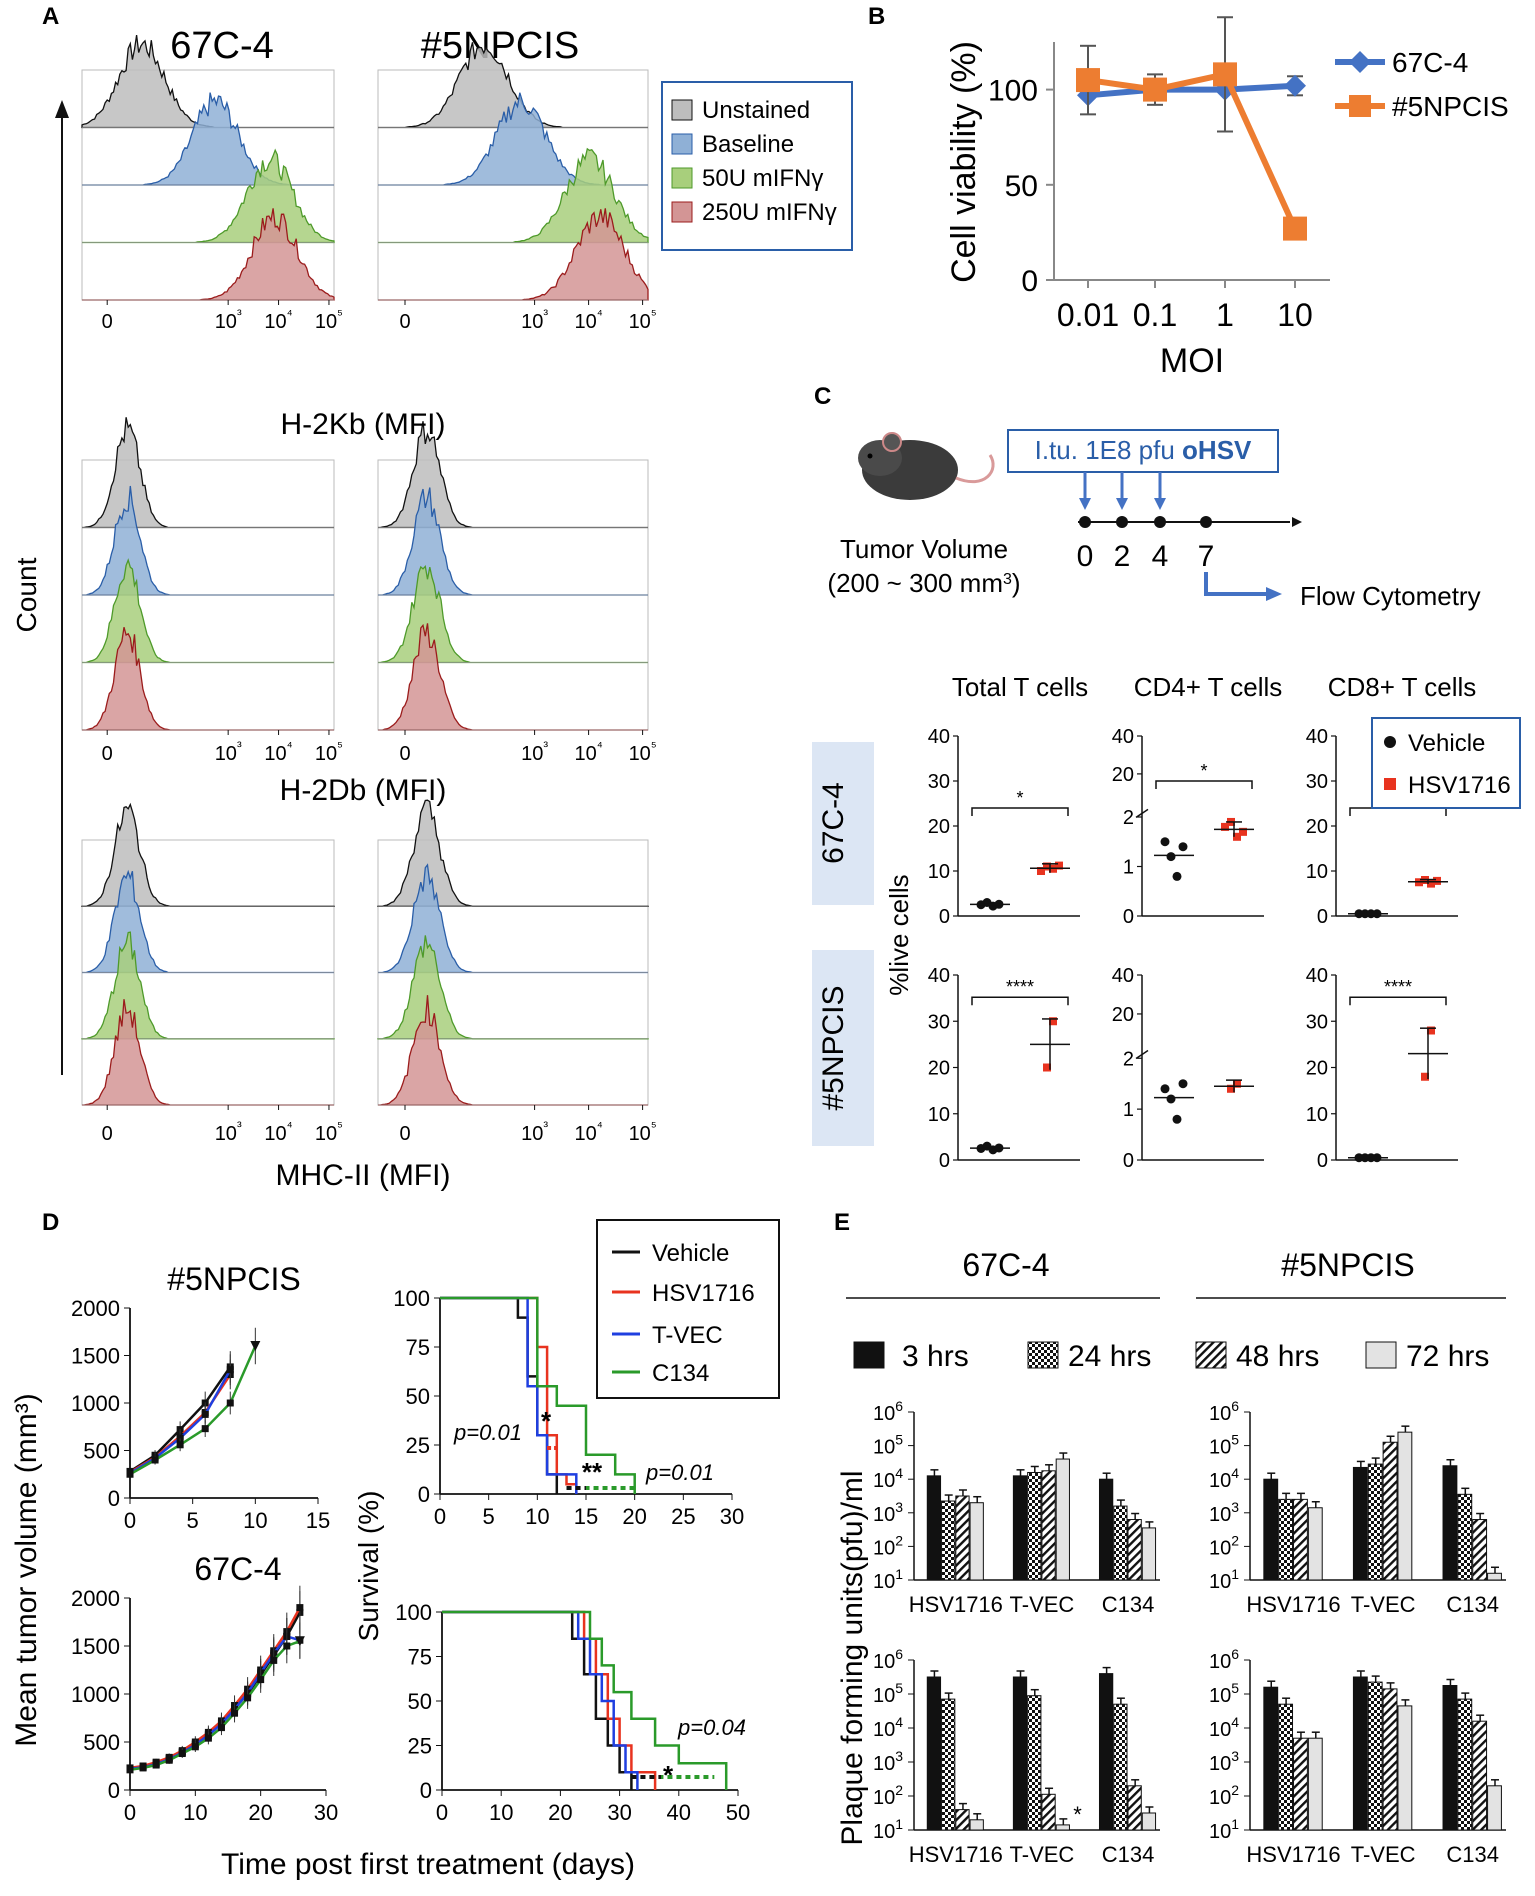 Image resolution: width=1535 pixels, height=1896 pixels. What do you see at coordinates (1191, 128) in the screenshot?
I see `b-series` at bounding box center [1191, 128].